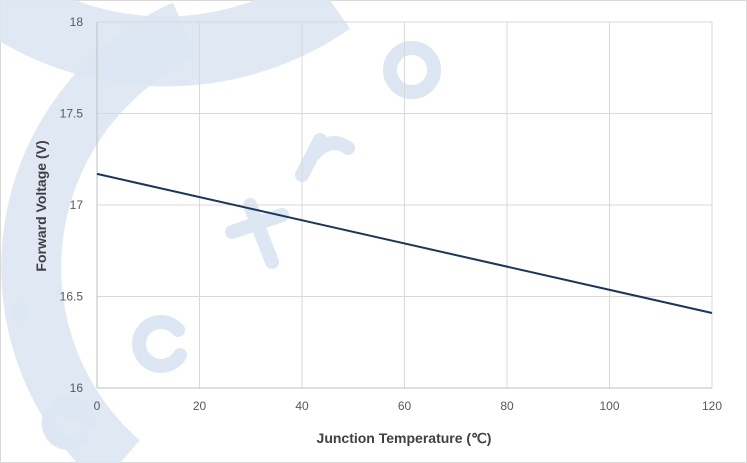 This screenshot has height=463, width=747. I want to click on y-tick-label: 17.5, so click(72, 114).